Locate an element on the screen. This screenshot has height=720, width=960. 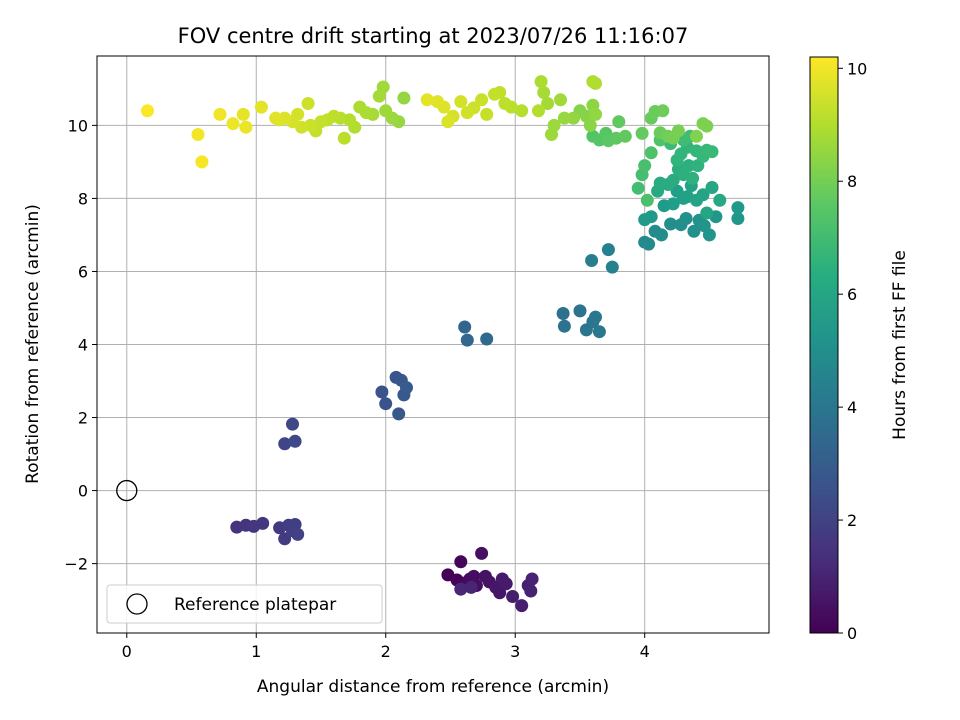
x-tick-label: 4 is located at coordinates (645, 651).